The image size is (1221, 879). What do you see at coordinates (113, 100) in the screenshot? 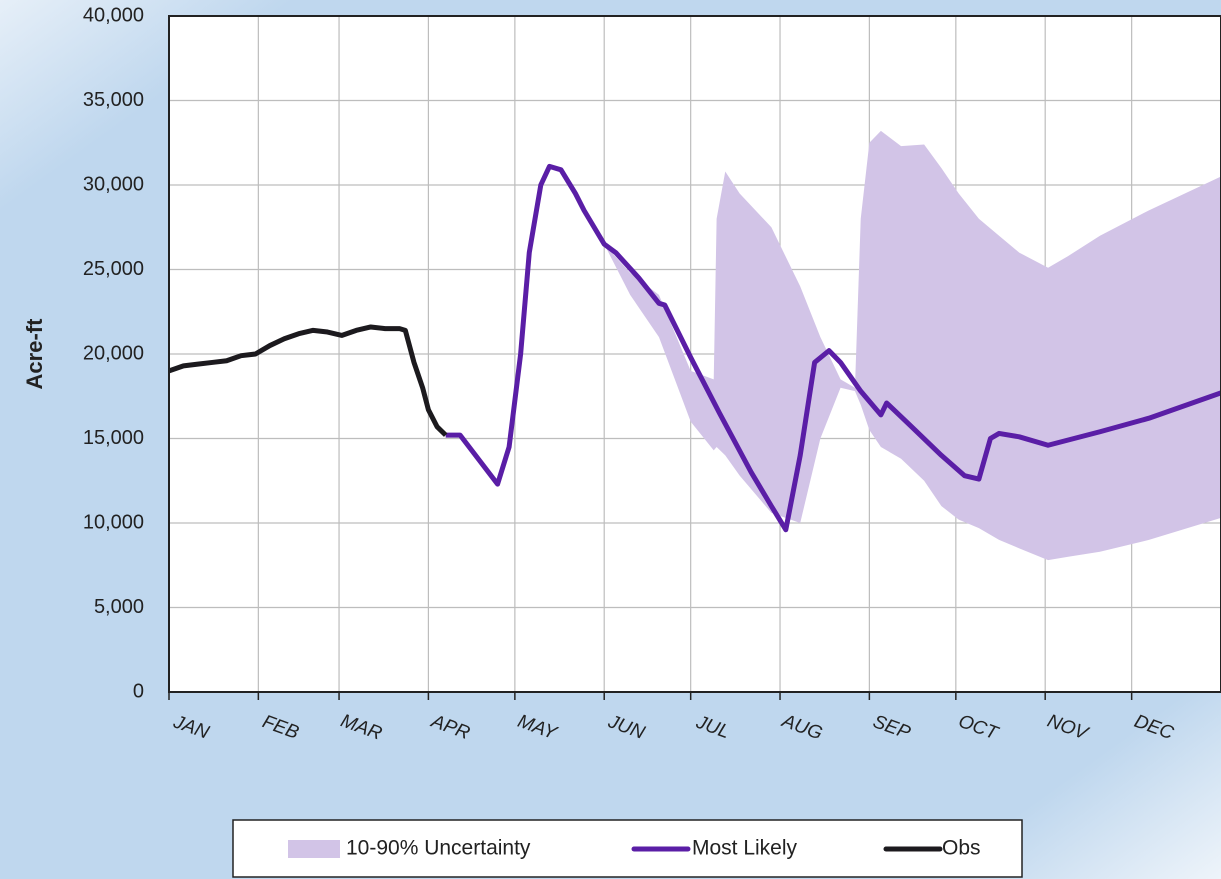
I see `y-tick-label: 35,000` at bounding box center [113, 100].